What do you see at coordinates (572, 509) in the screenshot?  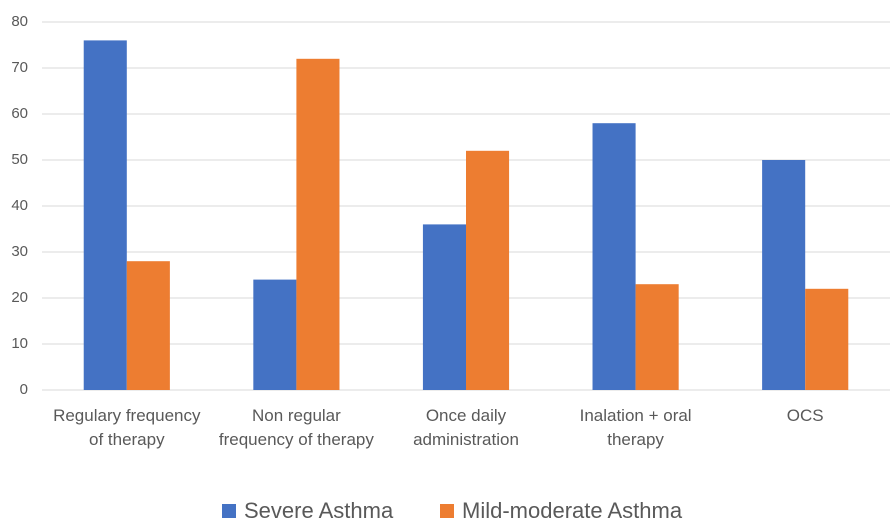 I see `legend-label: Mild-moderate Asthma` at bounding box center [572, 509].